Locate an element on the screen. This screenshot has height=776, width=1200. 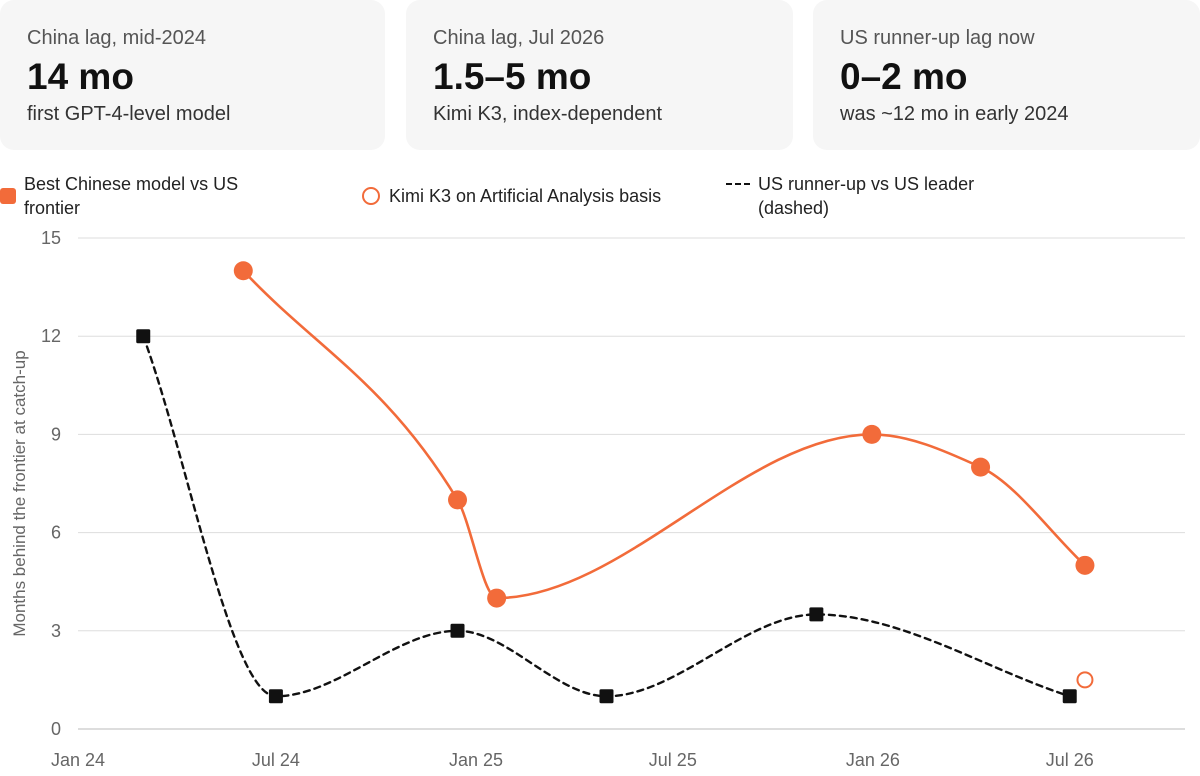
y-tick-label: 9 is located at coordinates (56, 434).